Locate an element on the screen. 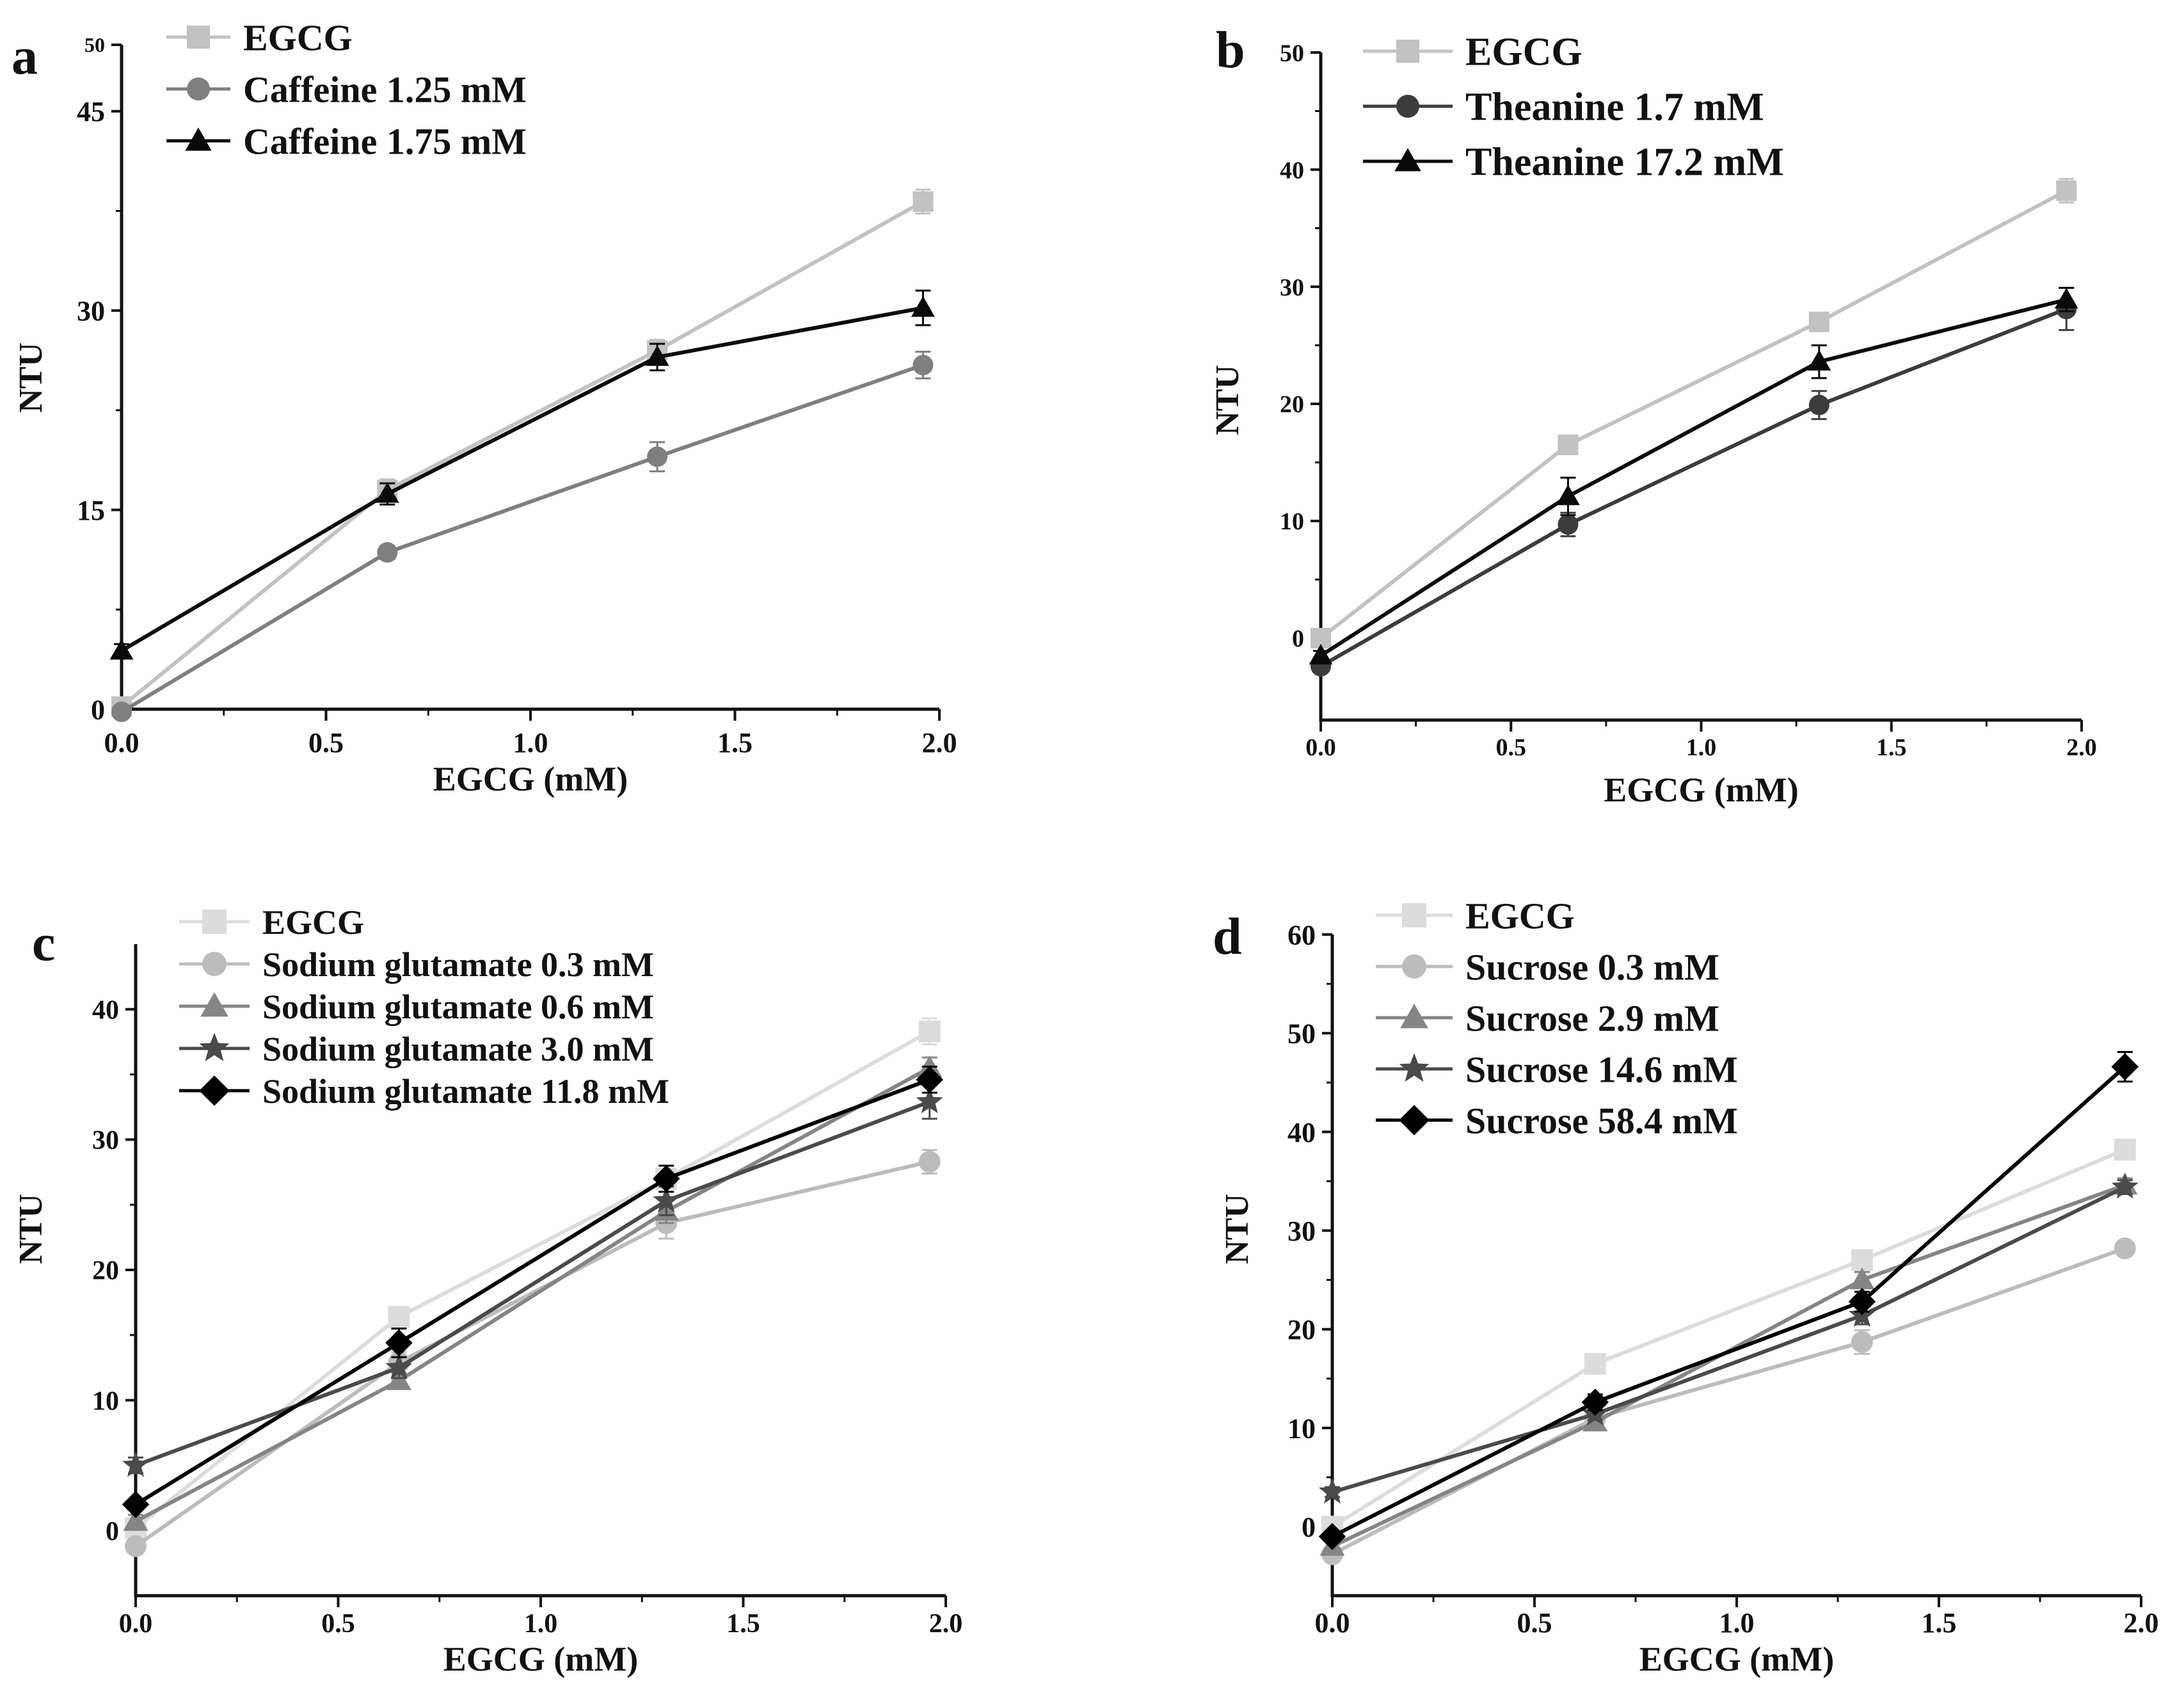 The width and height of the screenshot is (2184, 1693). legend-label: Sucrose 2.9 mM is located at coordinates (1592, 1018).